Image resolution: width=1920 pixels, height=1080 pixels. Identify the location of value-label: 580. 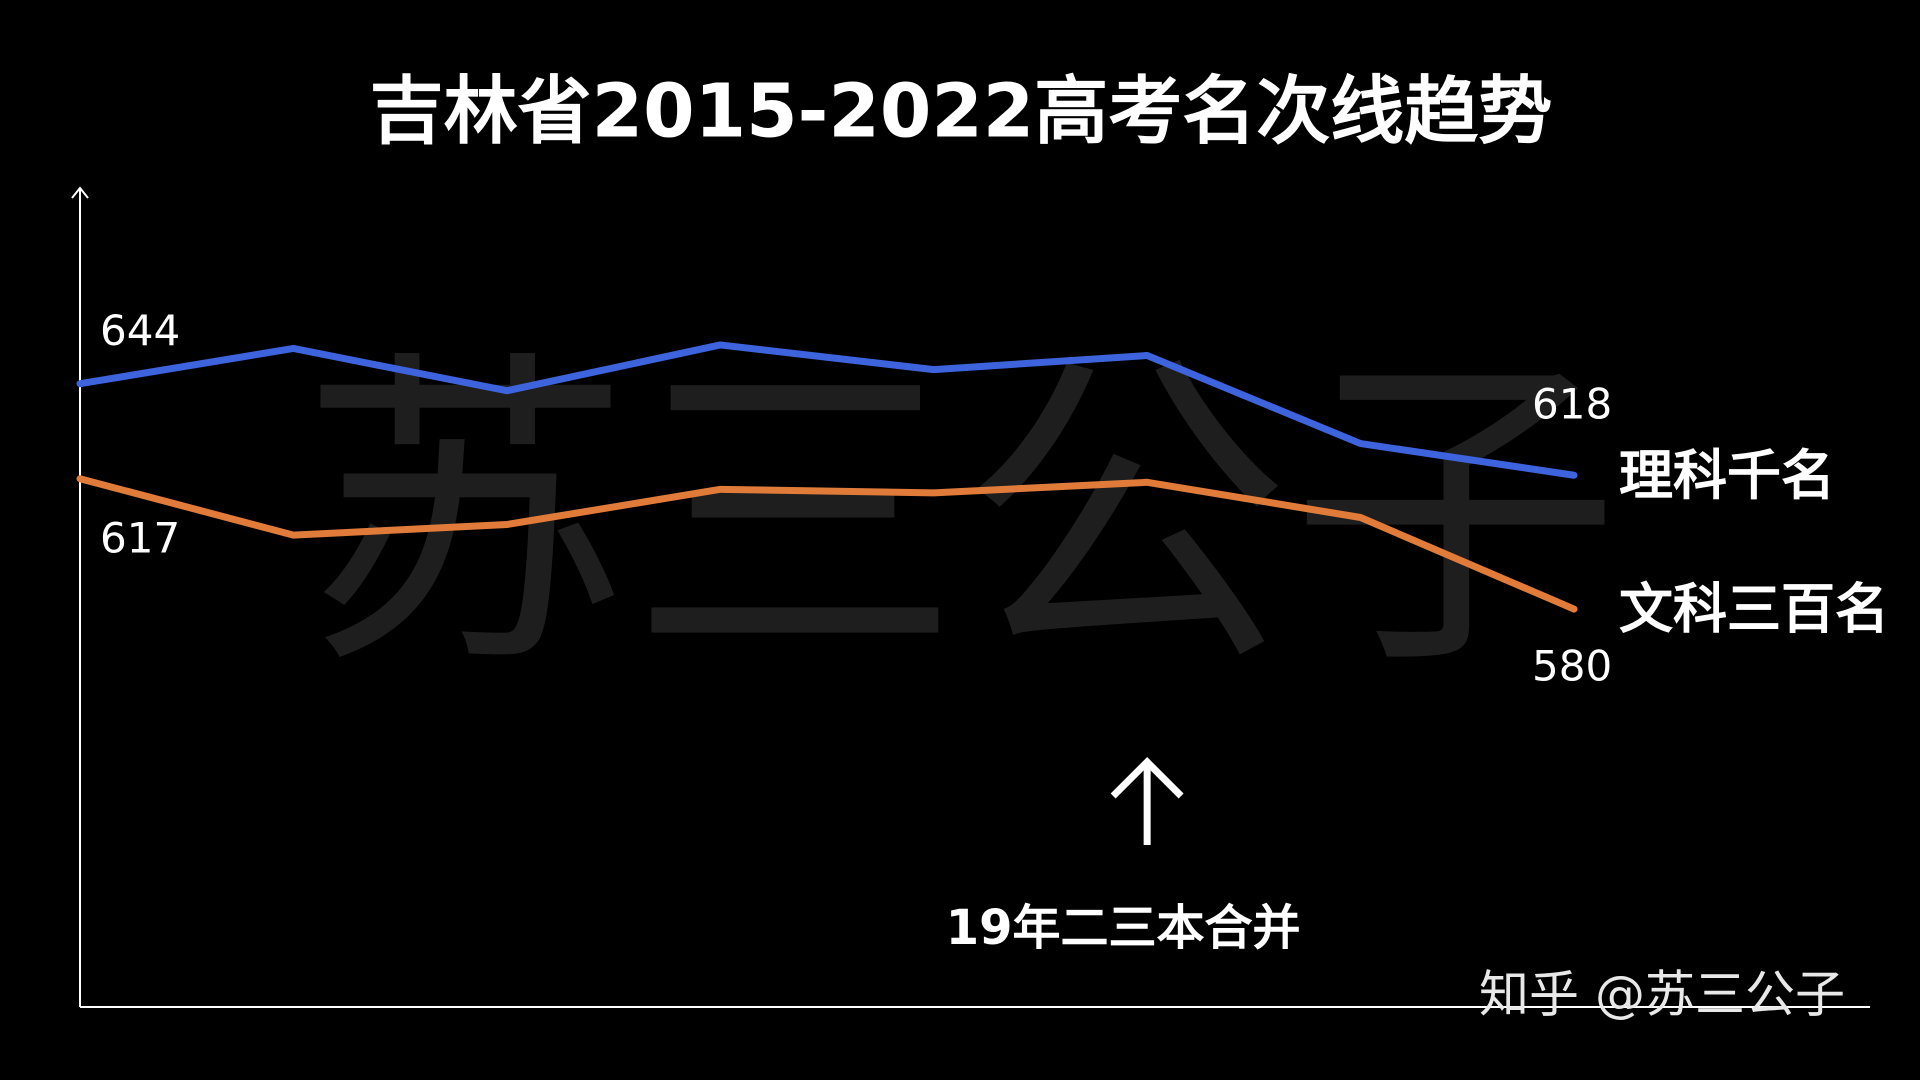
(1572, 666).